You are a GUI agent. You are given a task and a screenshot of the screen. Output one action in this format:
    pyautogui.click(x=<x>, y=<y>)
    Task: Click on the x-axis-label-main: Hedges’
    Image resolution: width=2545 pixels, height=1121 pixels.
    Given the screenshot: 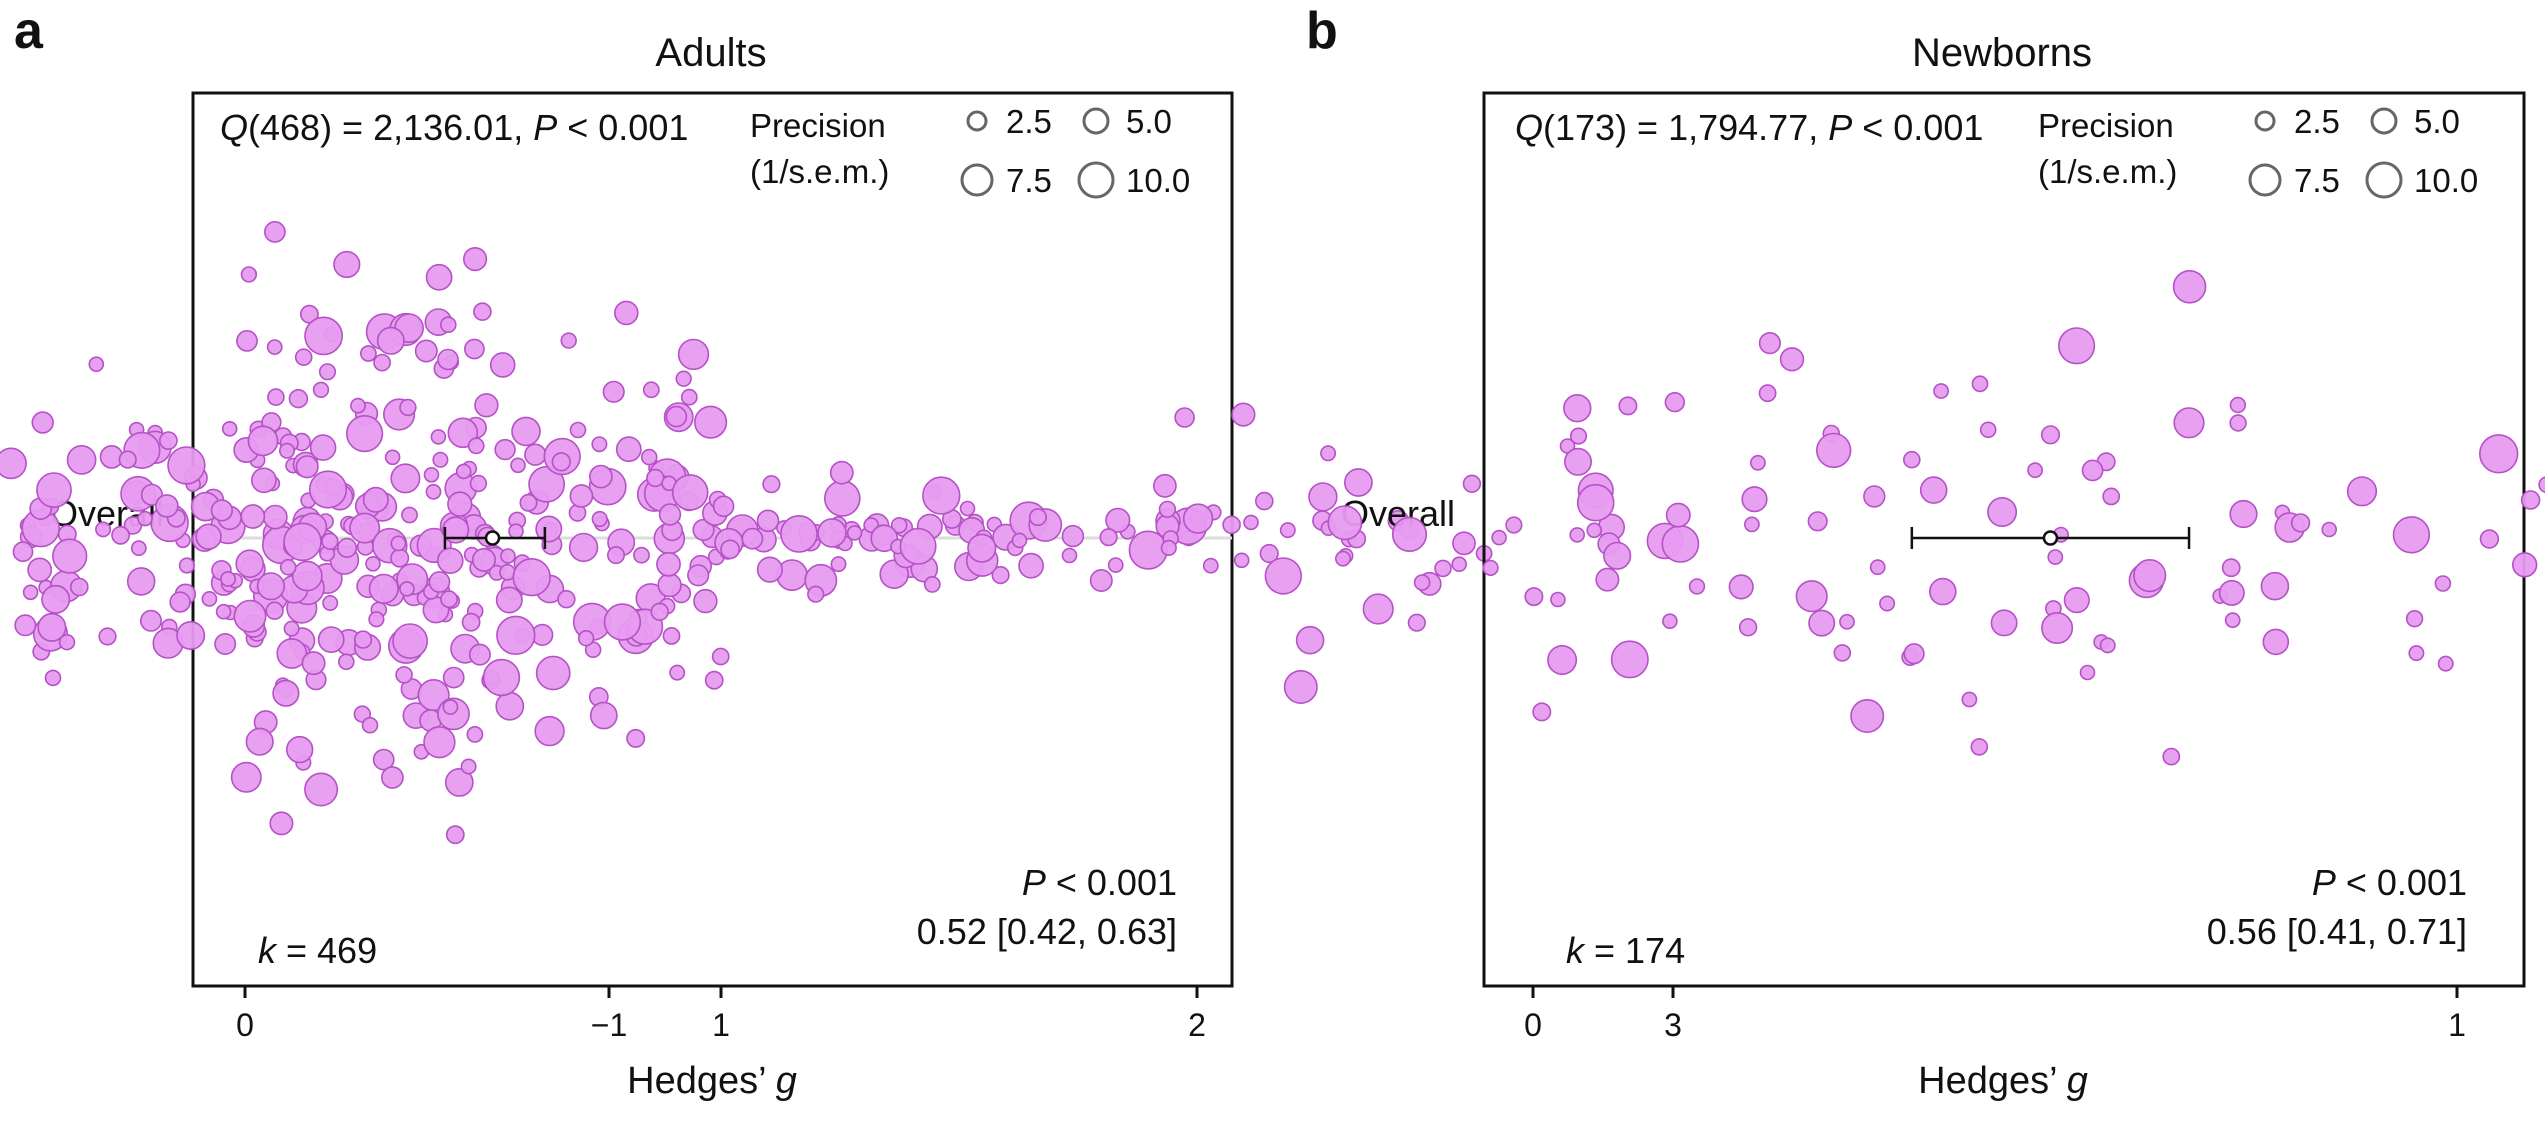 What is the action you would take?
    pyautogui.click(x=701, y=1081)
    